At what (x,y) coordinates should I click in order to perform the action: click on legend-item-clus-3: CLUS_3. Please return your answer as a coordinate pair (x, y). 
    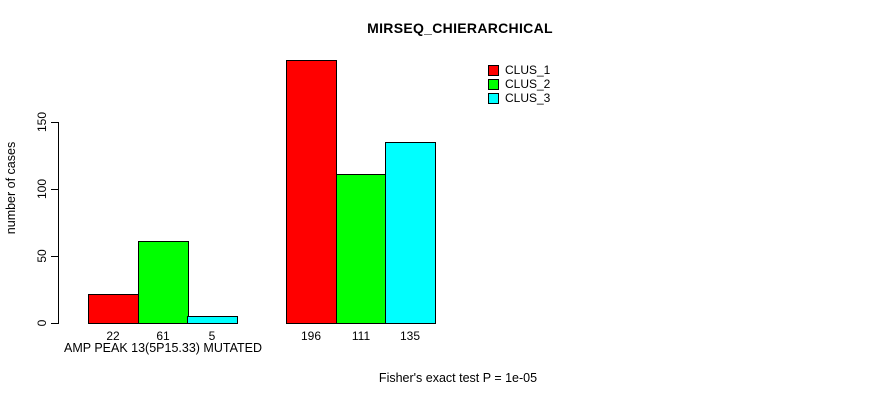
    Looking at the image, I should click on (519, 98).